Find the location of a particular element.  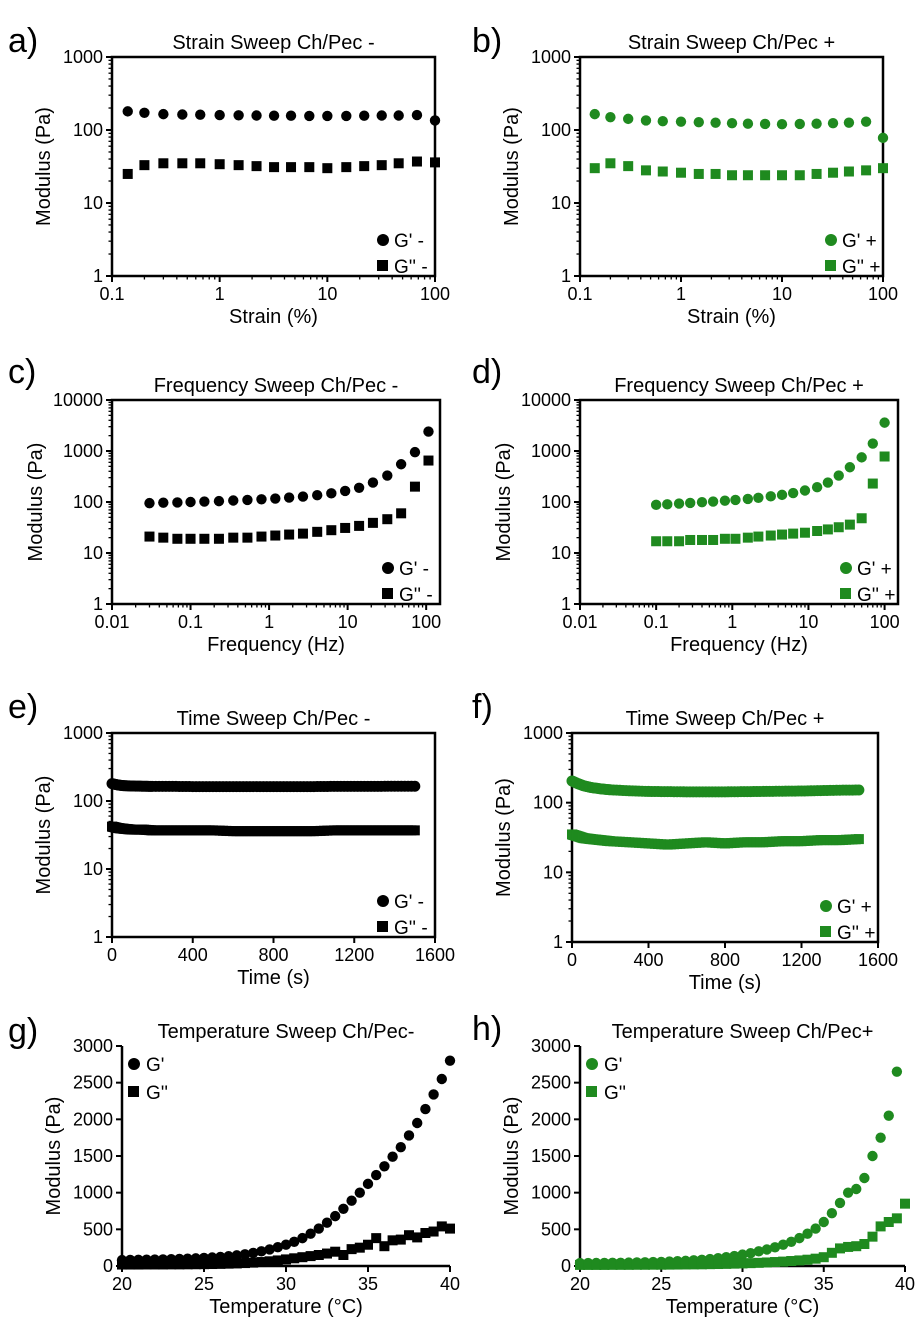

x-tick-label: 20 is located at coordinates (122, 1284).